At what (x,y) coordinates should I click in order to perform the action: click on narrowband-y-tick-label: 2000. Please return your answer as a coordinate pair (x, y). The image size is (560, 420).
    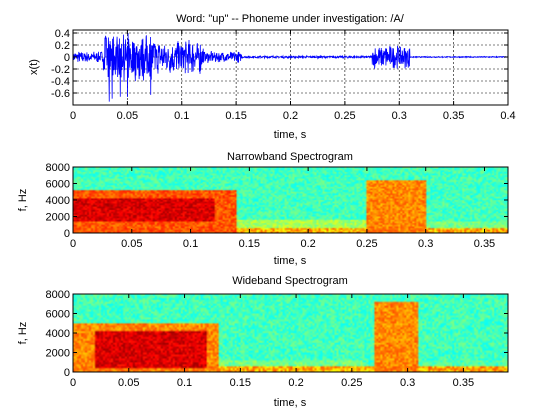
    Looking at the image, I should click on (58, 218).